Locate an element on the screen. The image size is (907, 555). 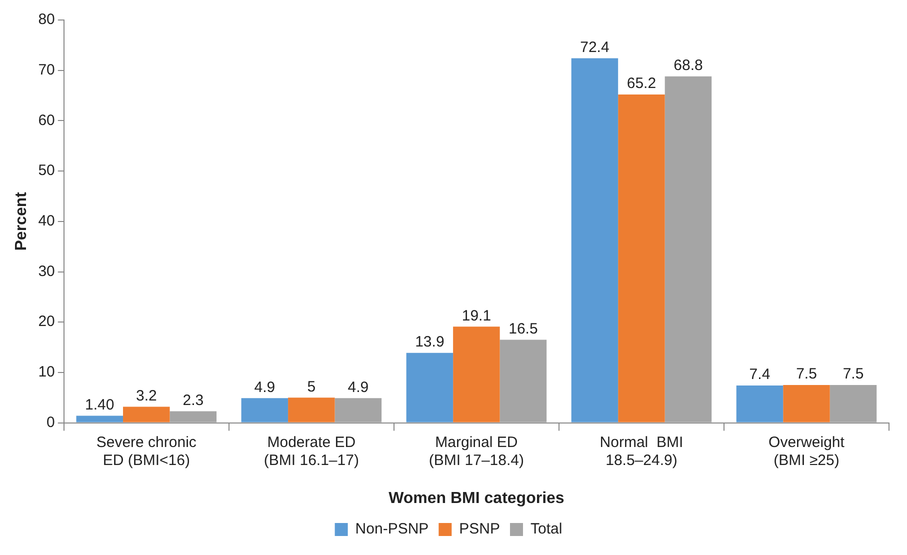
legend-label: Total is located at coordinates (546, 529).